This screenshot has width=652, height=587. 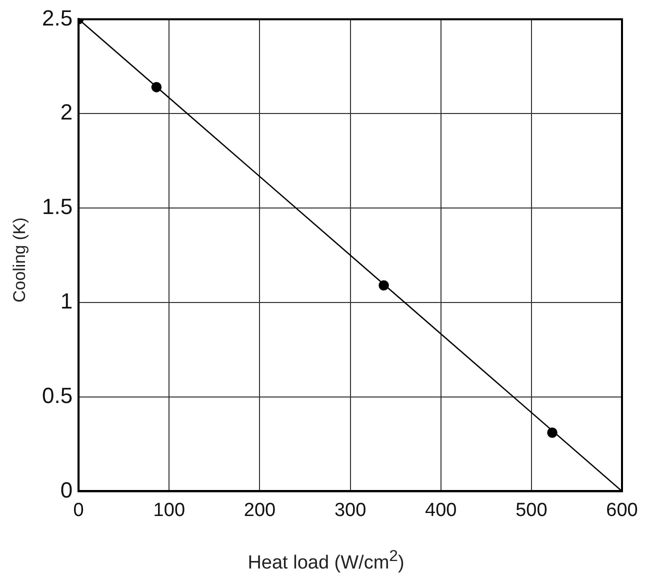 What do you see at coordinates (260, 510) in the screenshot?
I see `x-tick-label: 200` at bounding box center [260, 510].